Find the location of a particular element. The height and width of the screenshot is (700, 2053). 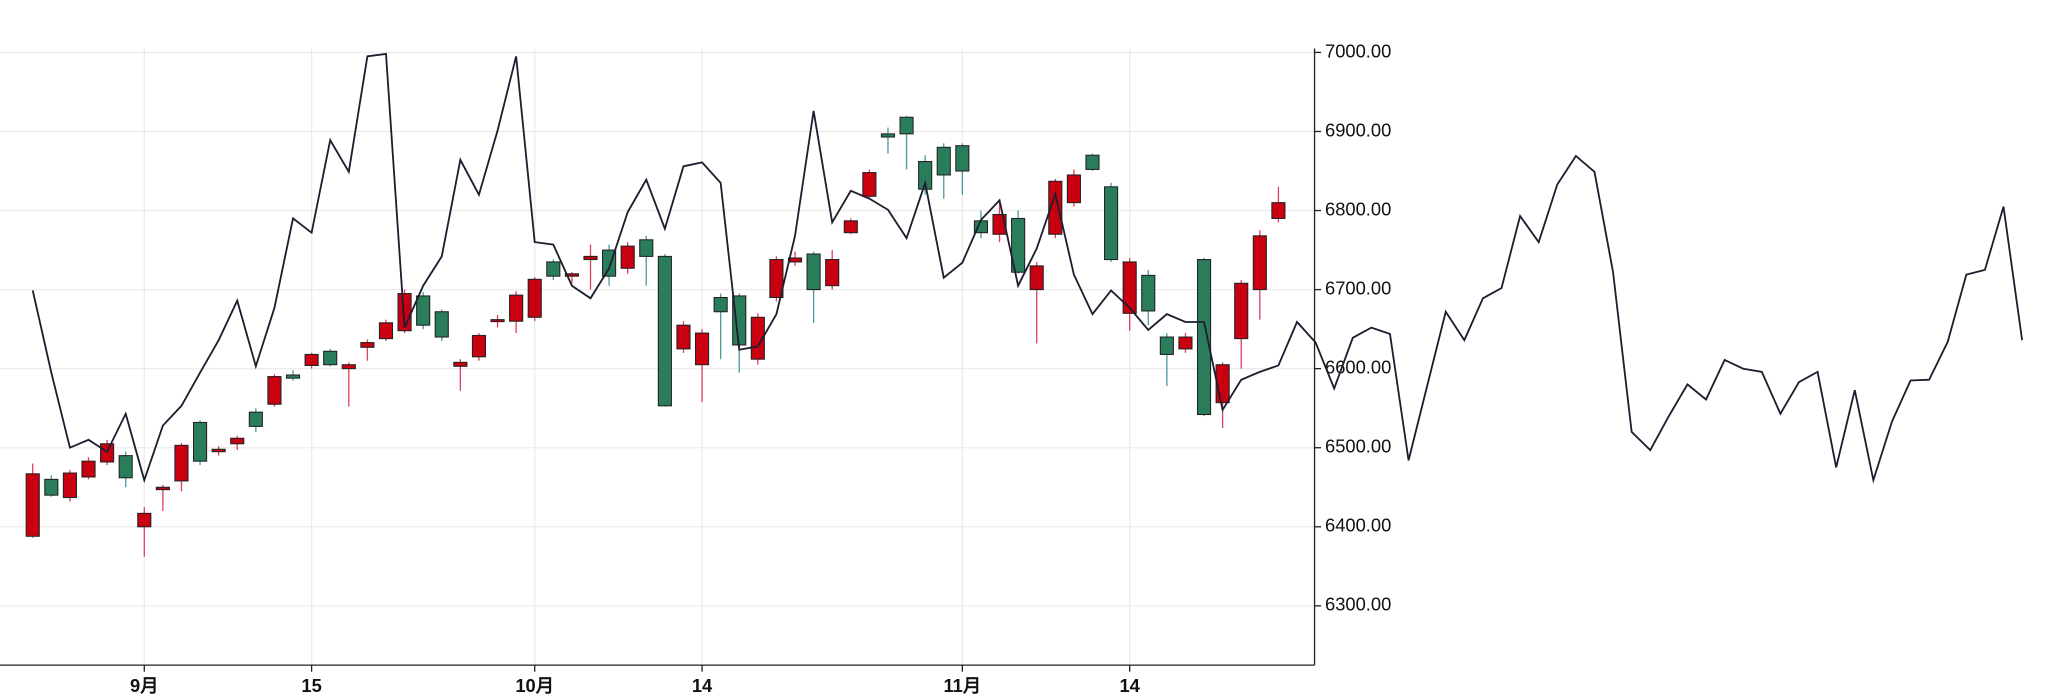

y-tick-label: 6400.00 is located at coordinates (1358, 525).